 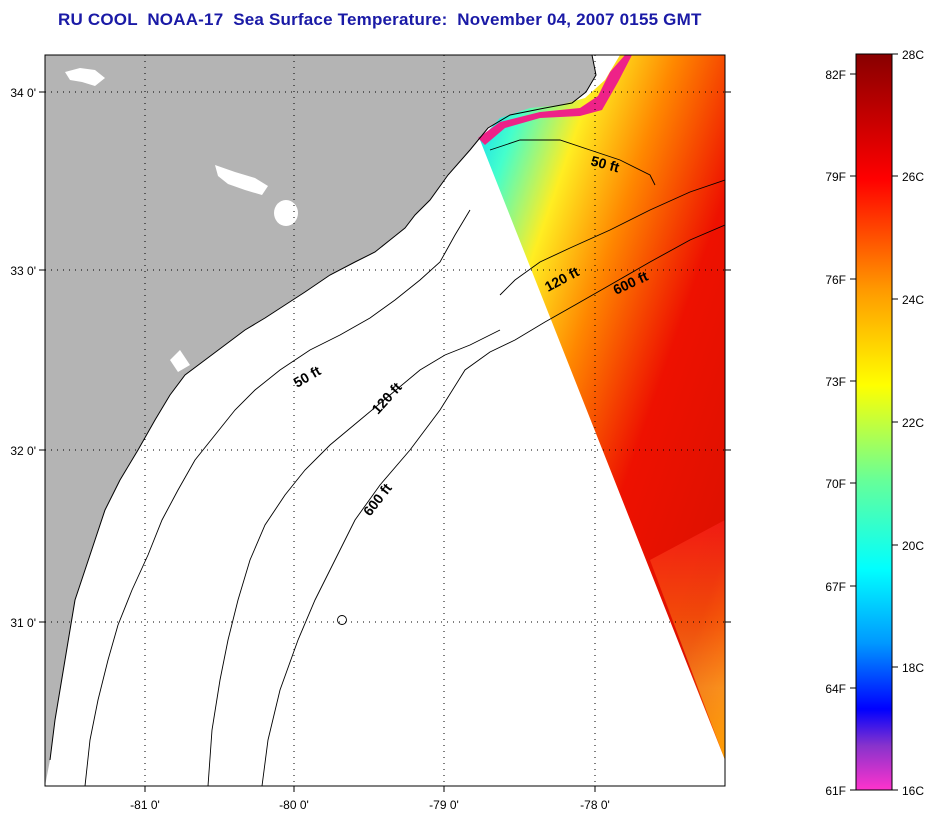 I want to click on inland-lakes, so click(x=235, y=220).